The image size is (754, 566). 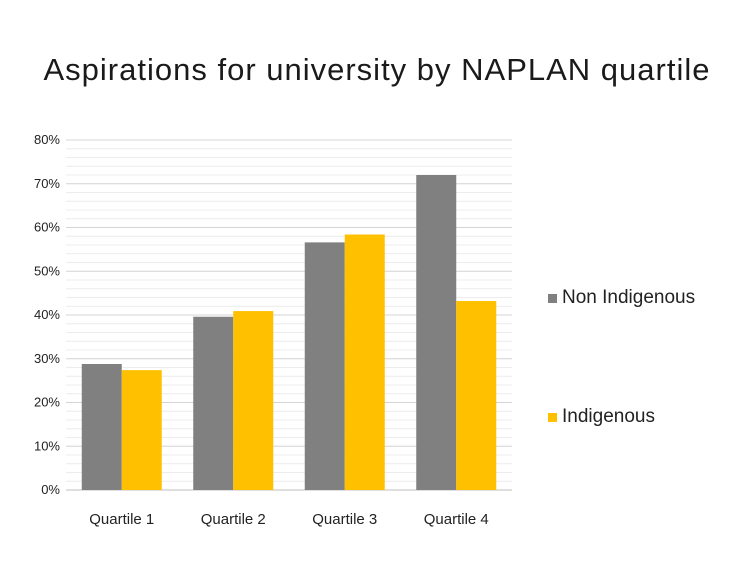 I want to click on x-tick-label: Quartile 3, so click(x=344, y=519).